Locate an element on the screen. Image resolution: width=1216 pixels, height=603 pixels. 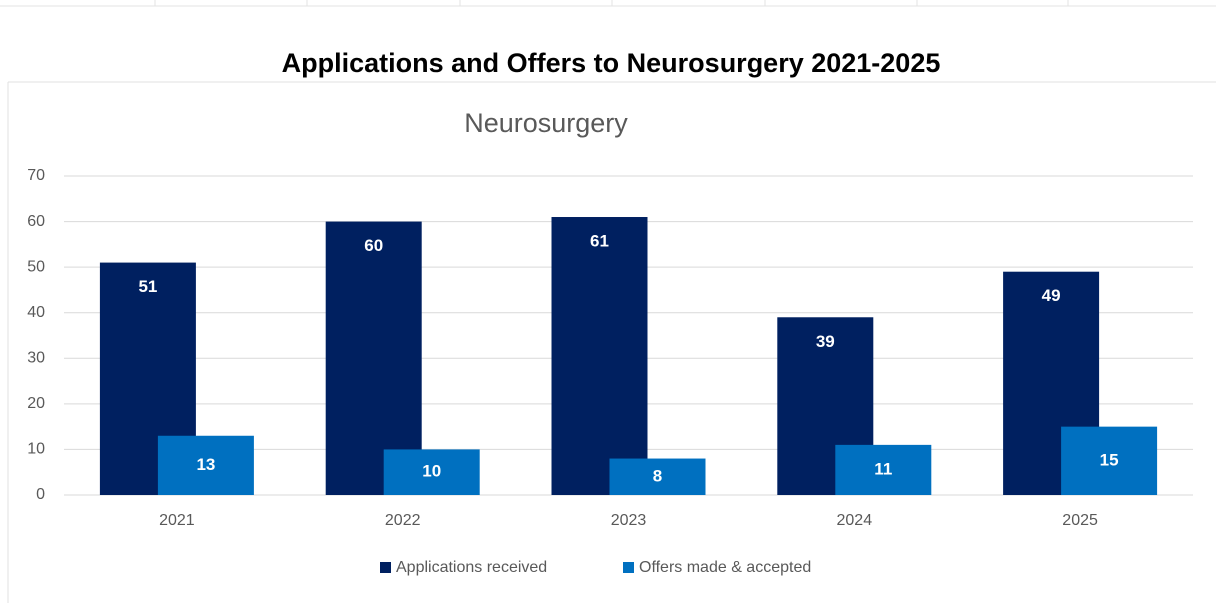
chart-title: Neurosurgery is located at coordinates (546, 123).